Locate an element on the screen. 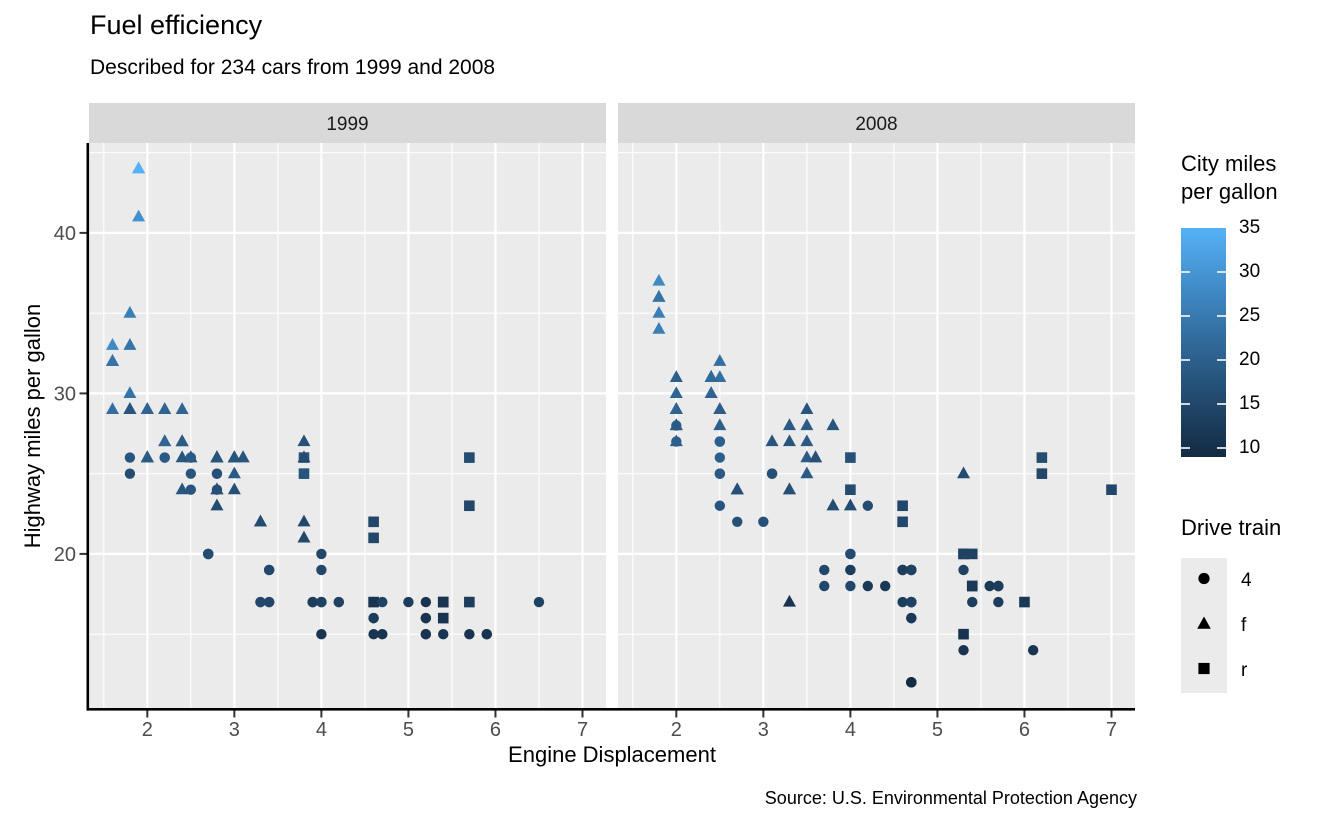  facet-strip-1999 is located at coordinates (347, 123).